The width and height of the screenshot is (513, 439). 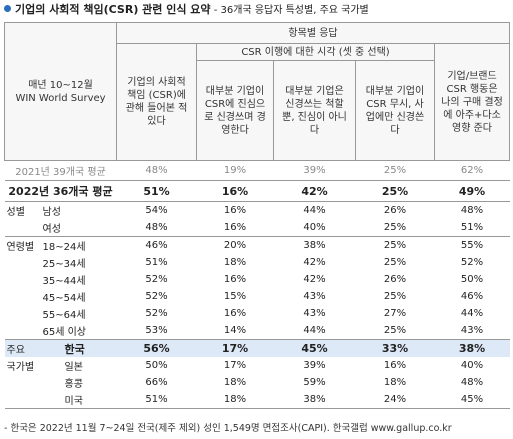 I want to click on table-row-total: 2022년 36개국 평균 51% 16% 42% 25% 49%, so click(x=257, y=191).